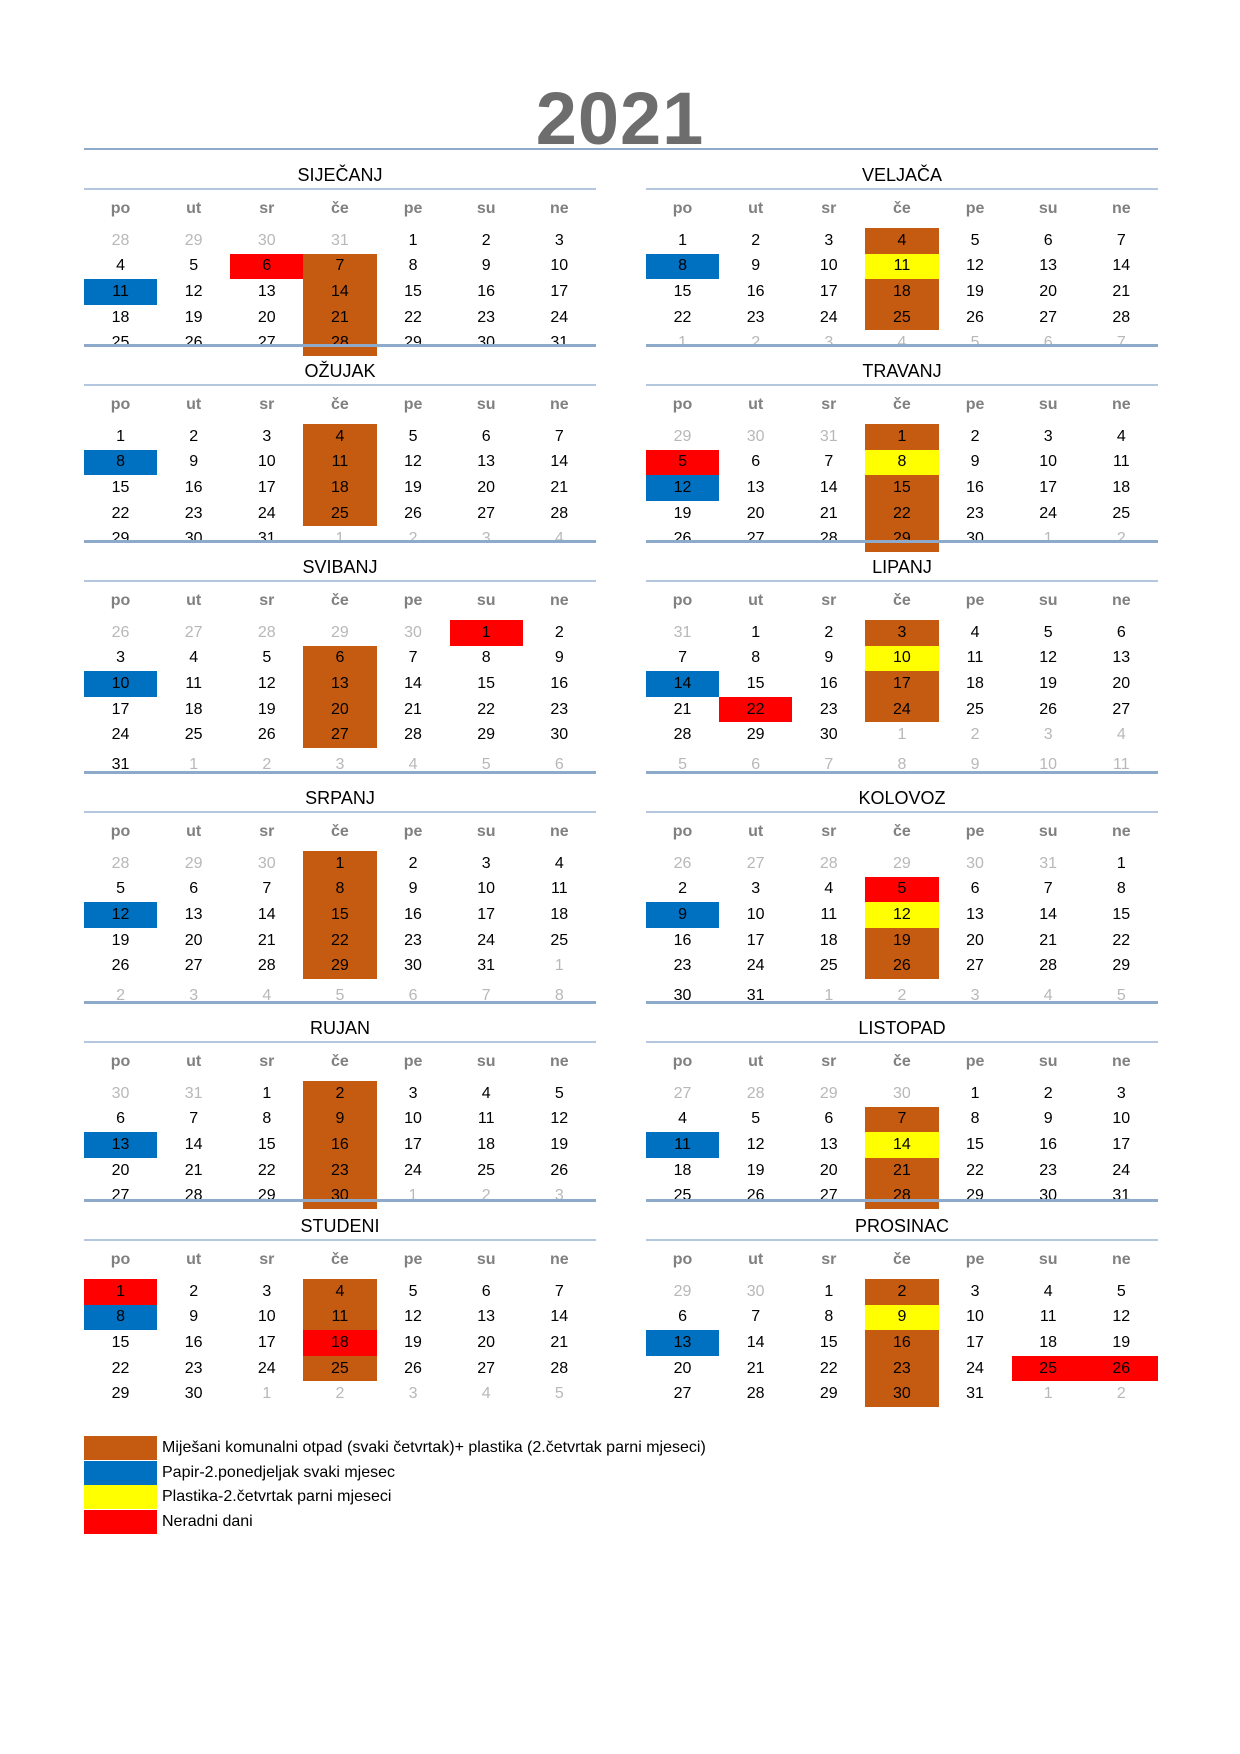 The image size is (1240, 1754). What do you see at coordinates (340, 371) in the screenshot?
I see `month-name: OŽUJAK` at bounding box center [340, 371].